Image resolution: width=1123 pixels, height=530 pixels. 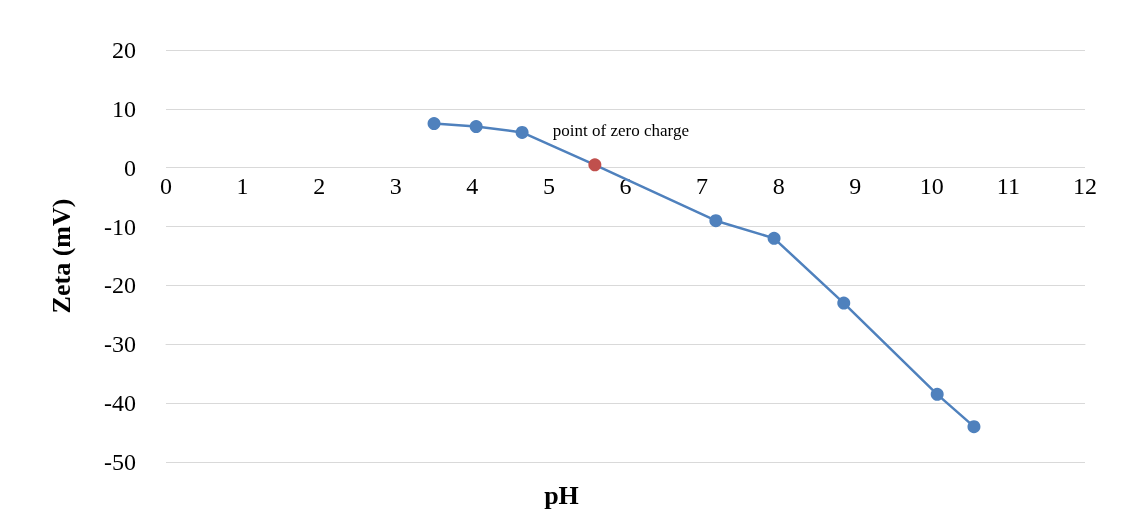 What do you see at coordinates (120, 403) in the screenshot?
I see `y-tick-label: -40` at bounding box center [120, 403].